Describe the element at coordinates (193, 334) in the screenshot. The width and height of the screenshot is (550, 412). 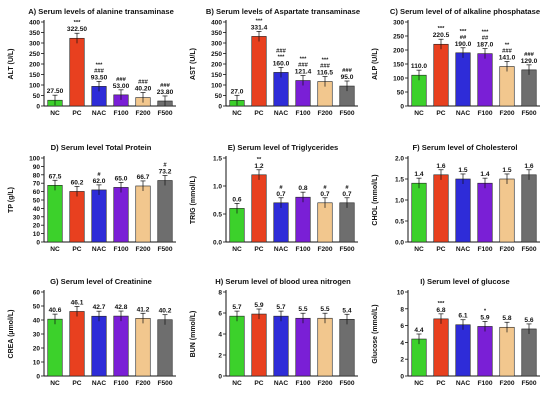
I see `y-axis-label: BUN (mmol/L)` at that location.